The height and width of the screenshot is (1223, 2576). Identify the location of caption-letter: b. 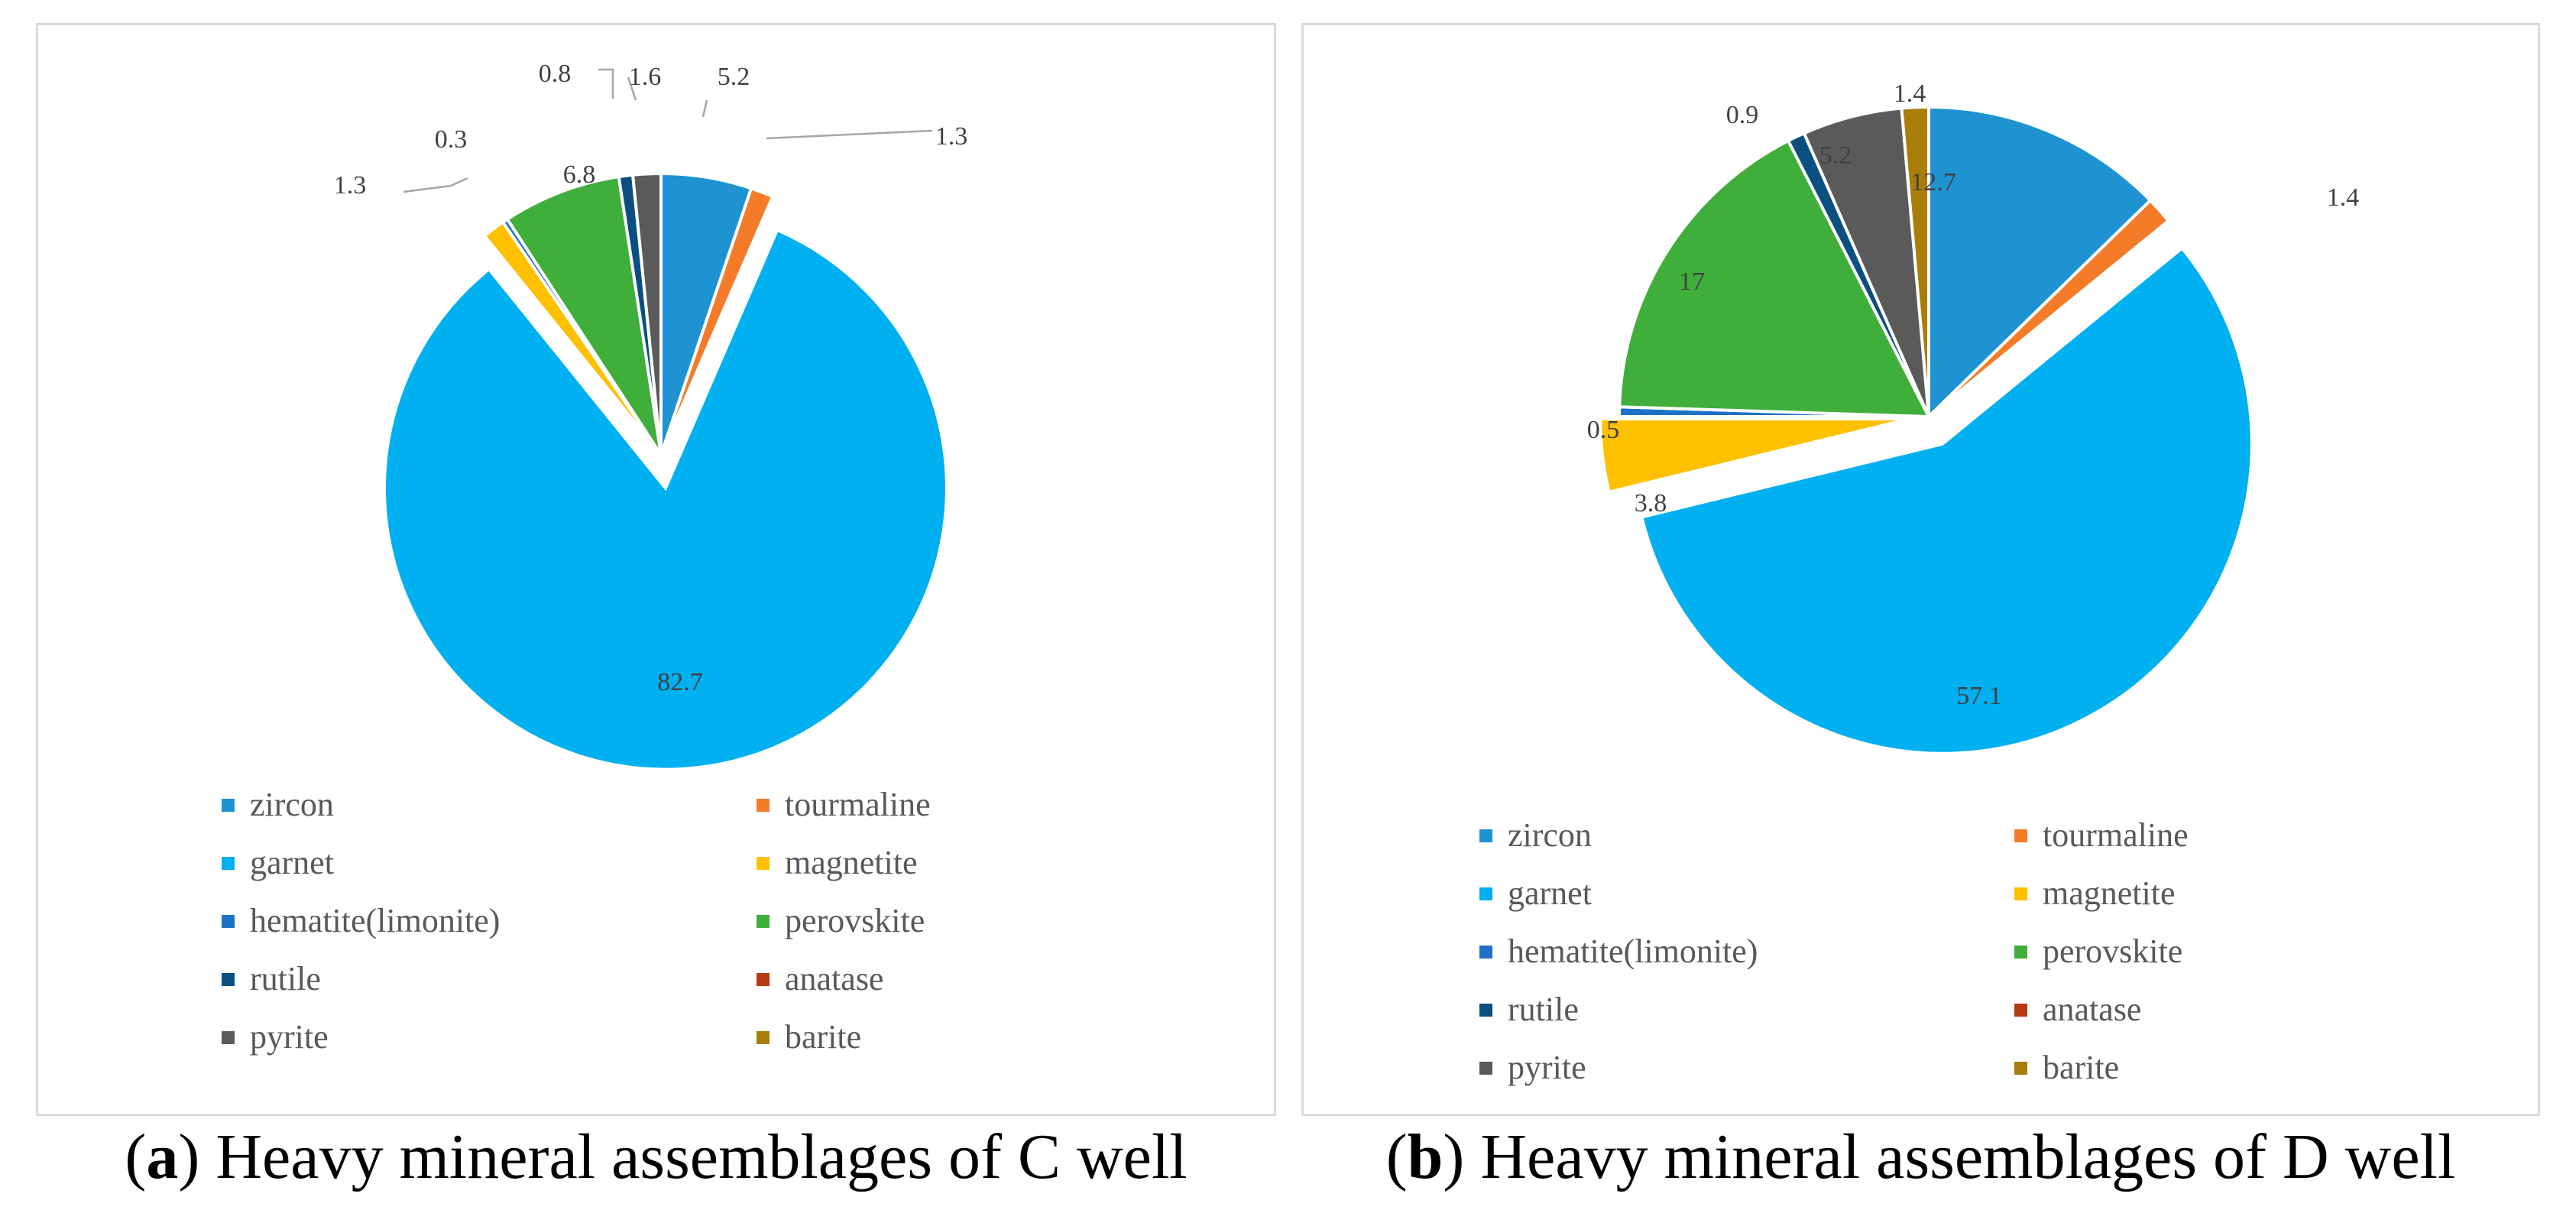
(1425, 1156).